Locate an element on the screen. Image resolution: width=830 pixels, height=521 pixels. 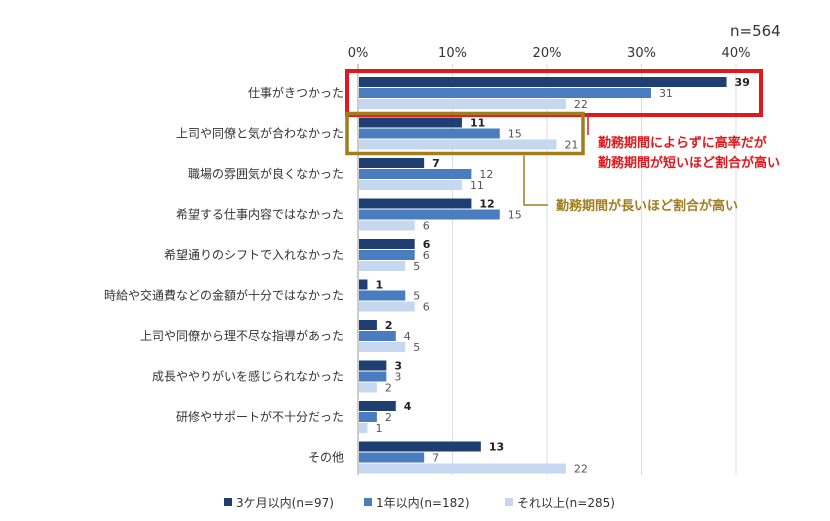
category-label: 上司や同僚から理不尽な指導があった is located at coordinates (242, 335).